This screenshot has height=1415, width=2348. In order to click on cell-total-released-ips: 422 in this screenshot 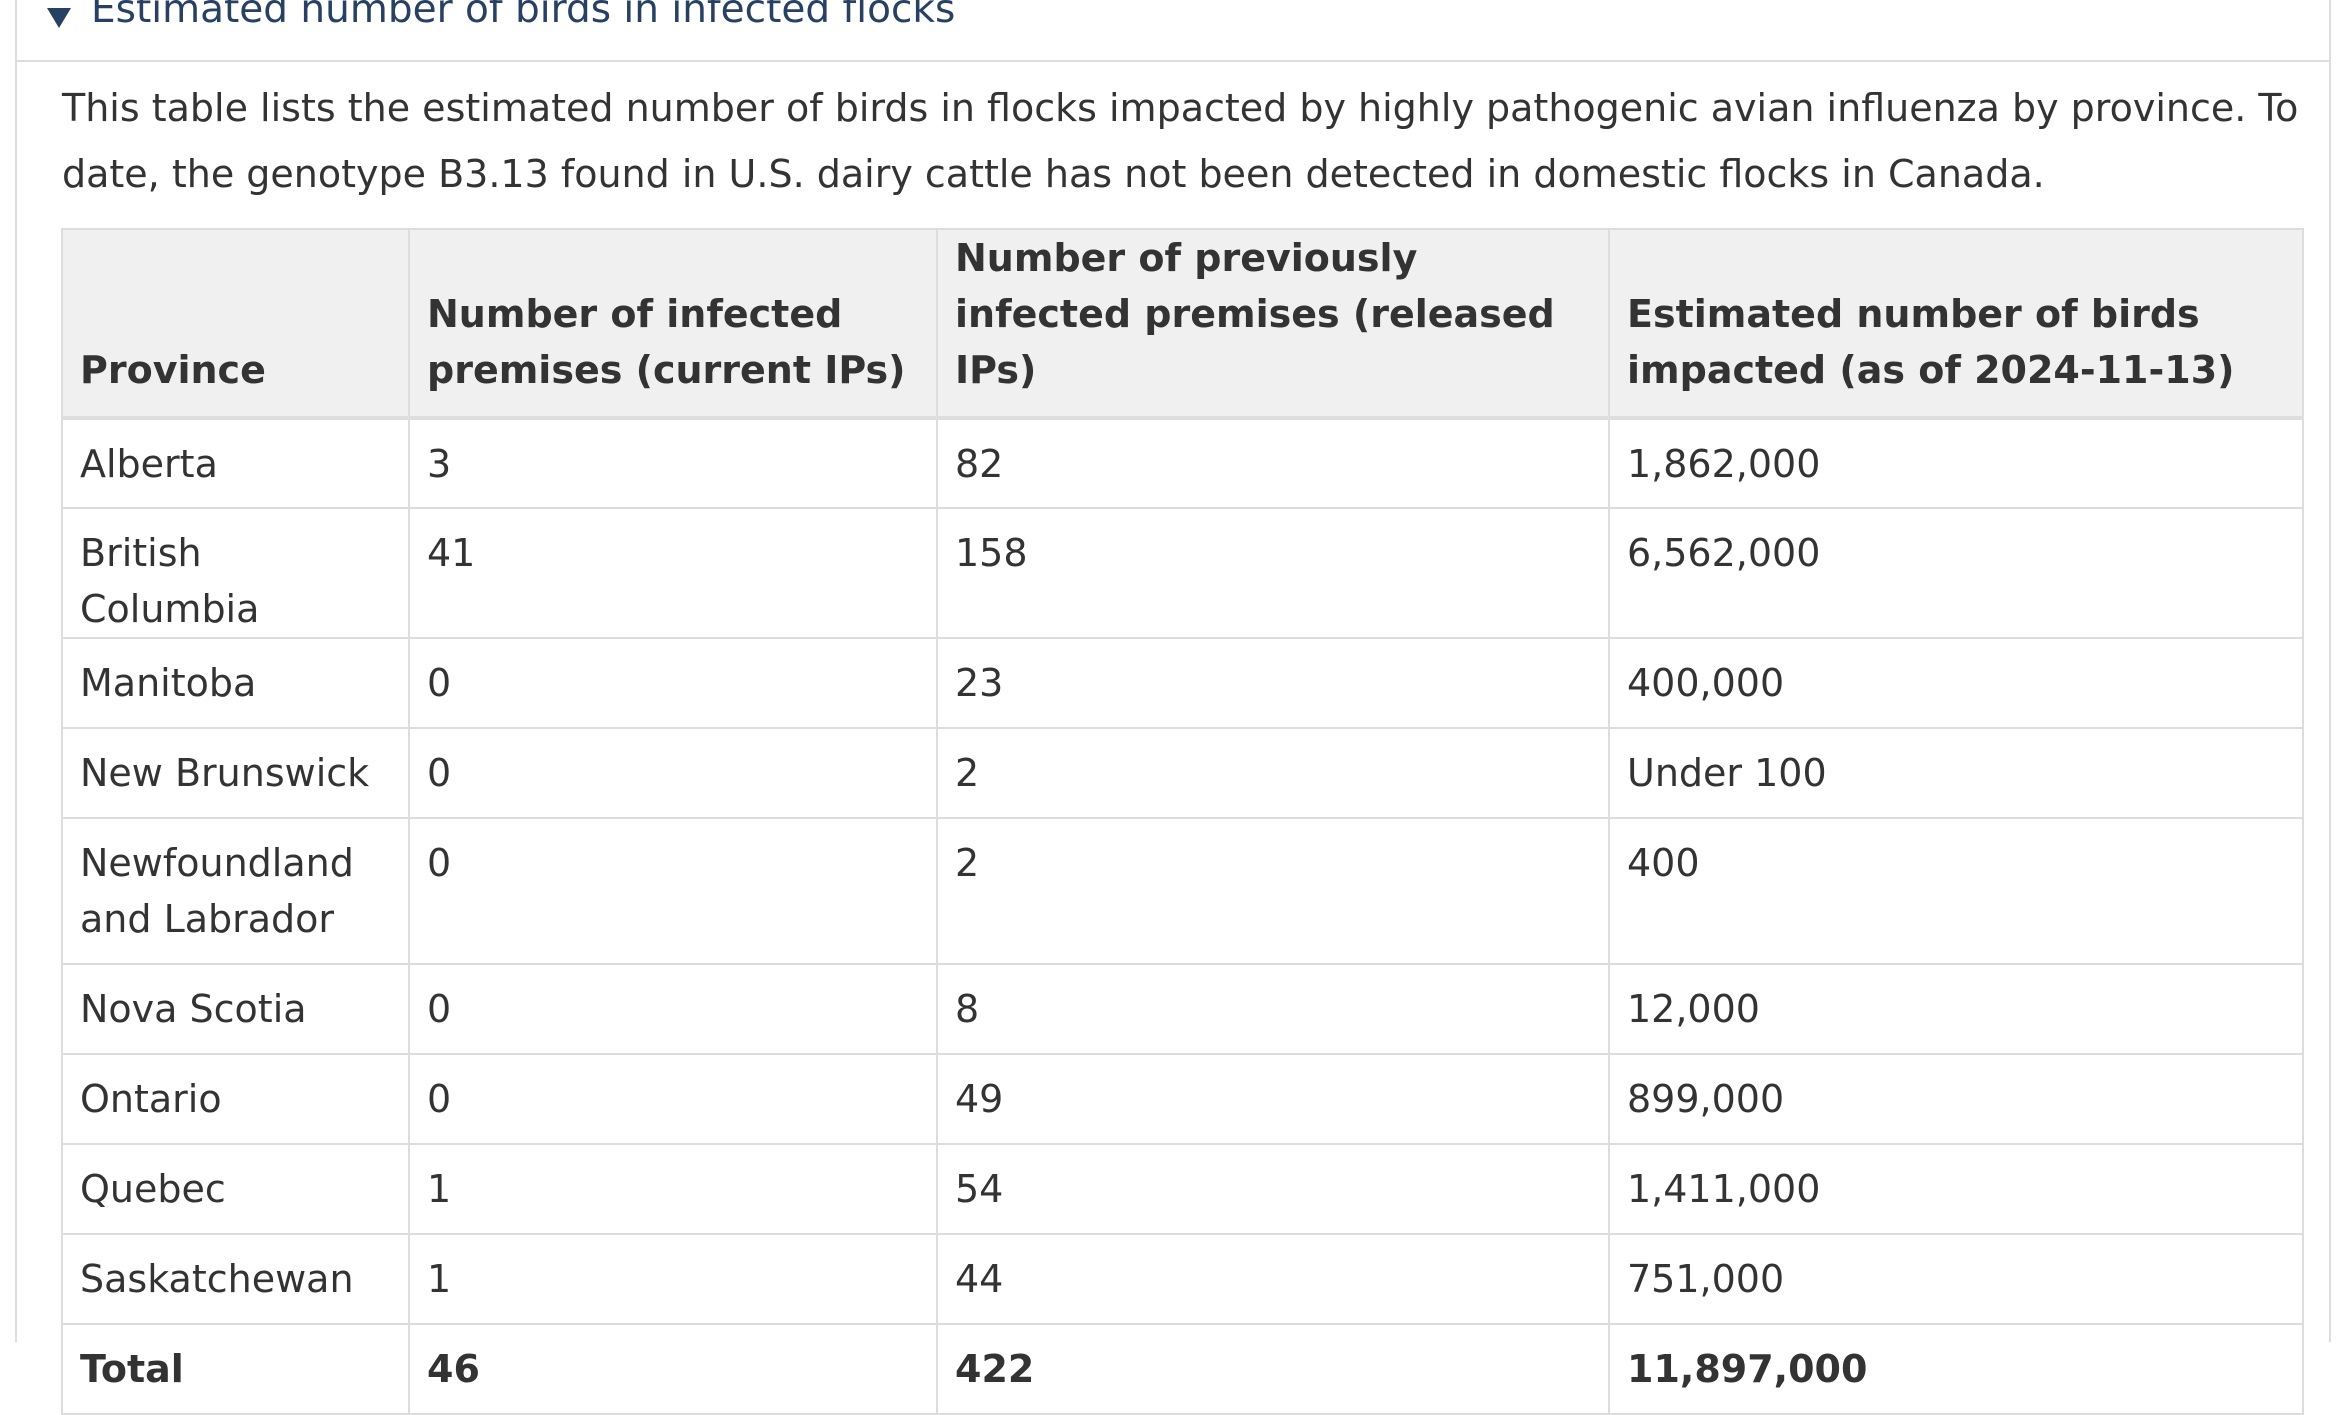, I will do `click(1273, 1369)`.